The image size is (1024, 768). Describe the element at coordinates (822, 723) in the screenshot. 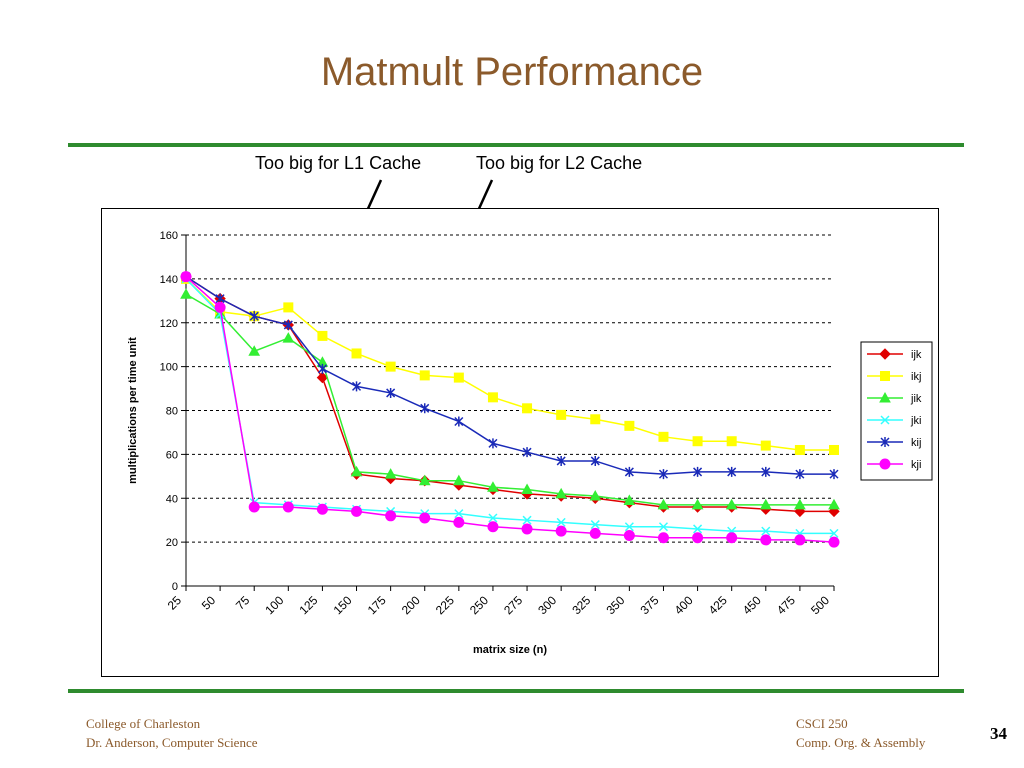

I see `footer-course: CSCI 250` at that location.